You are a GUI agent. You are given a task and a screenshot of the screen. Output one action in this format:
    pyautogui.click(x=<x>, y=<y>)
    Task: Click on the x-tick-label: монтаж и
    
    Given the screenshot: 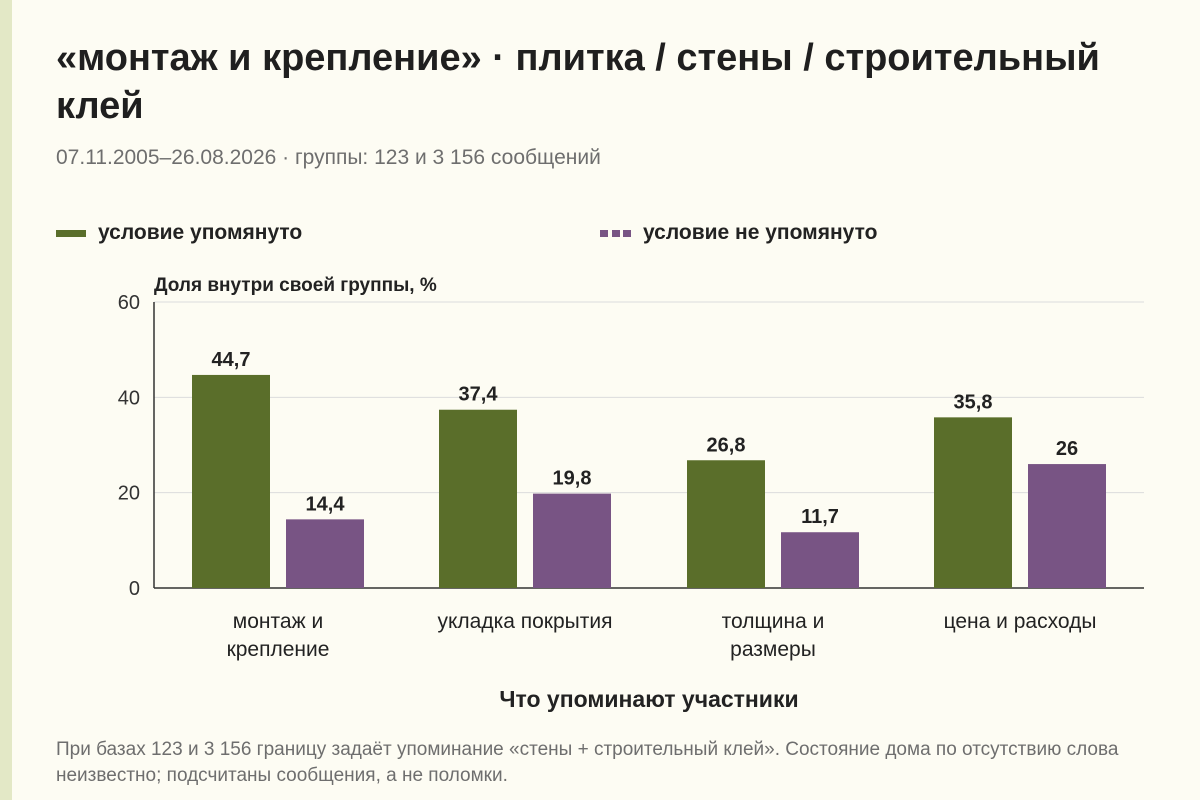 What is the action you would take?
    pyautogui.click(x=278, y=621)
    